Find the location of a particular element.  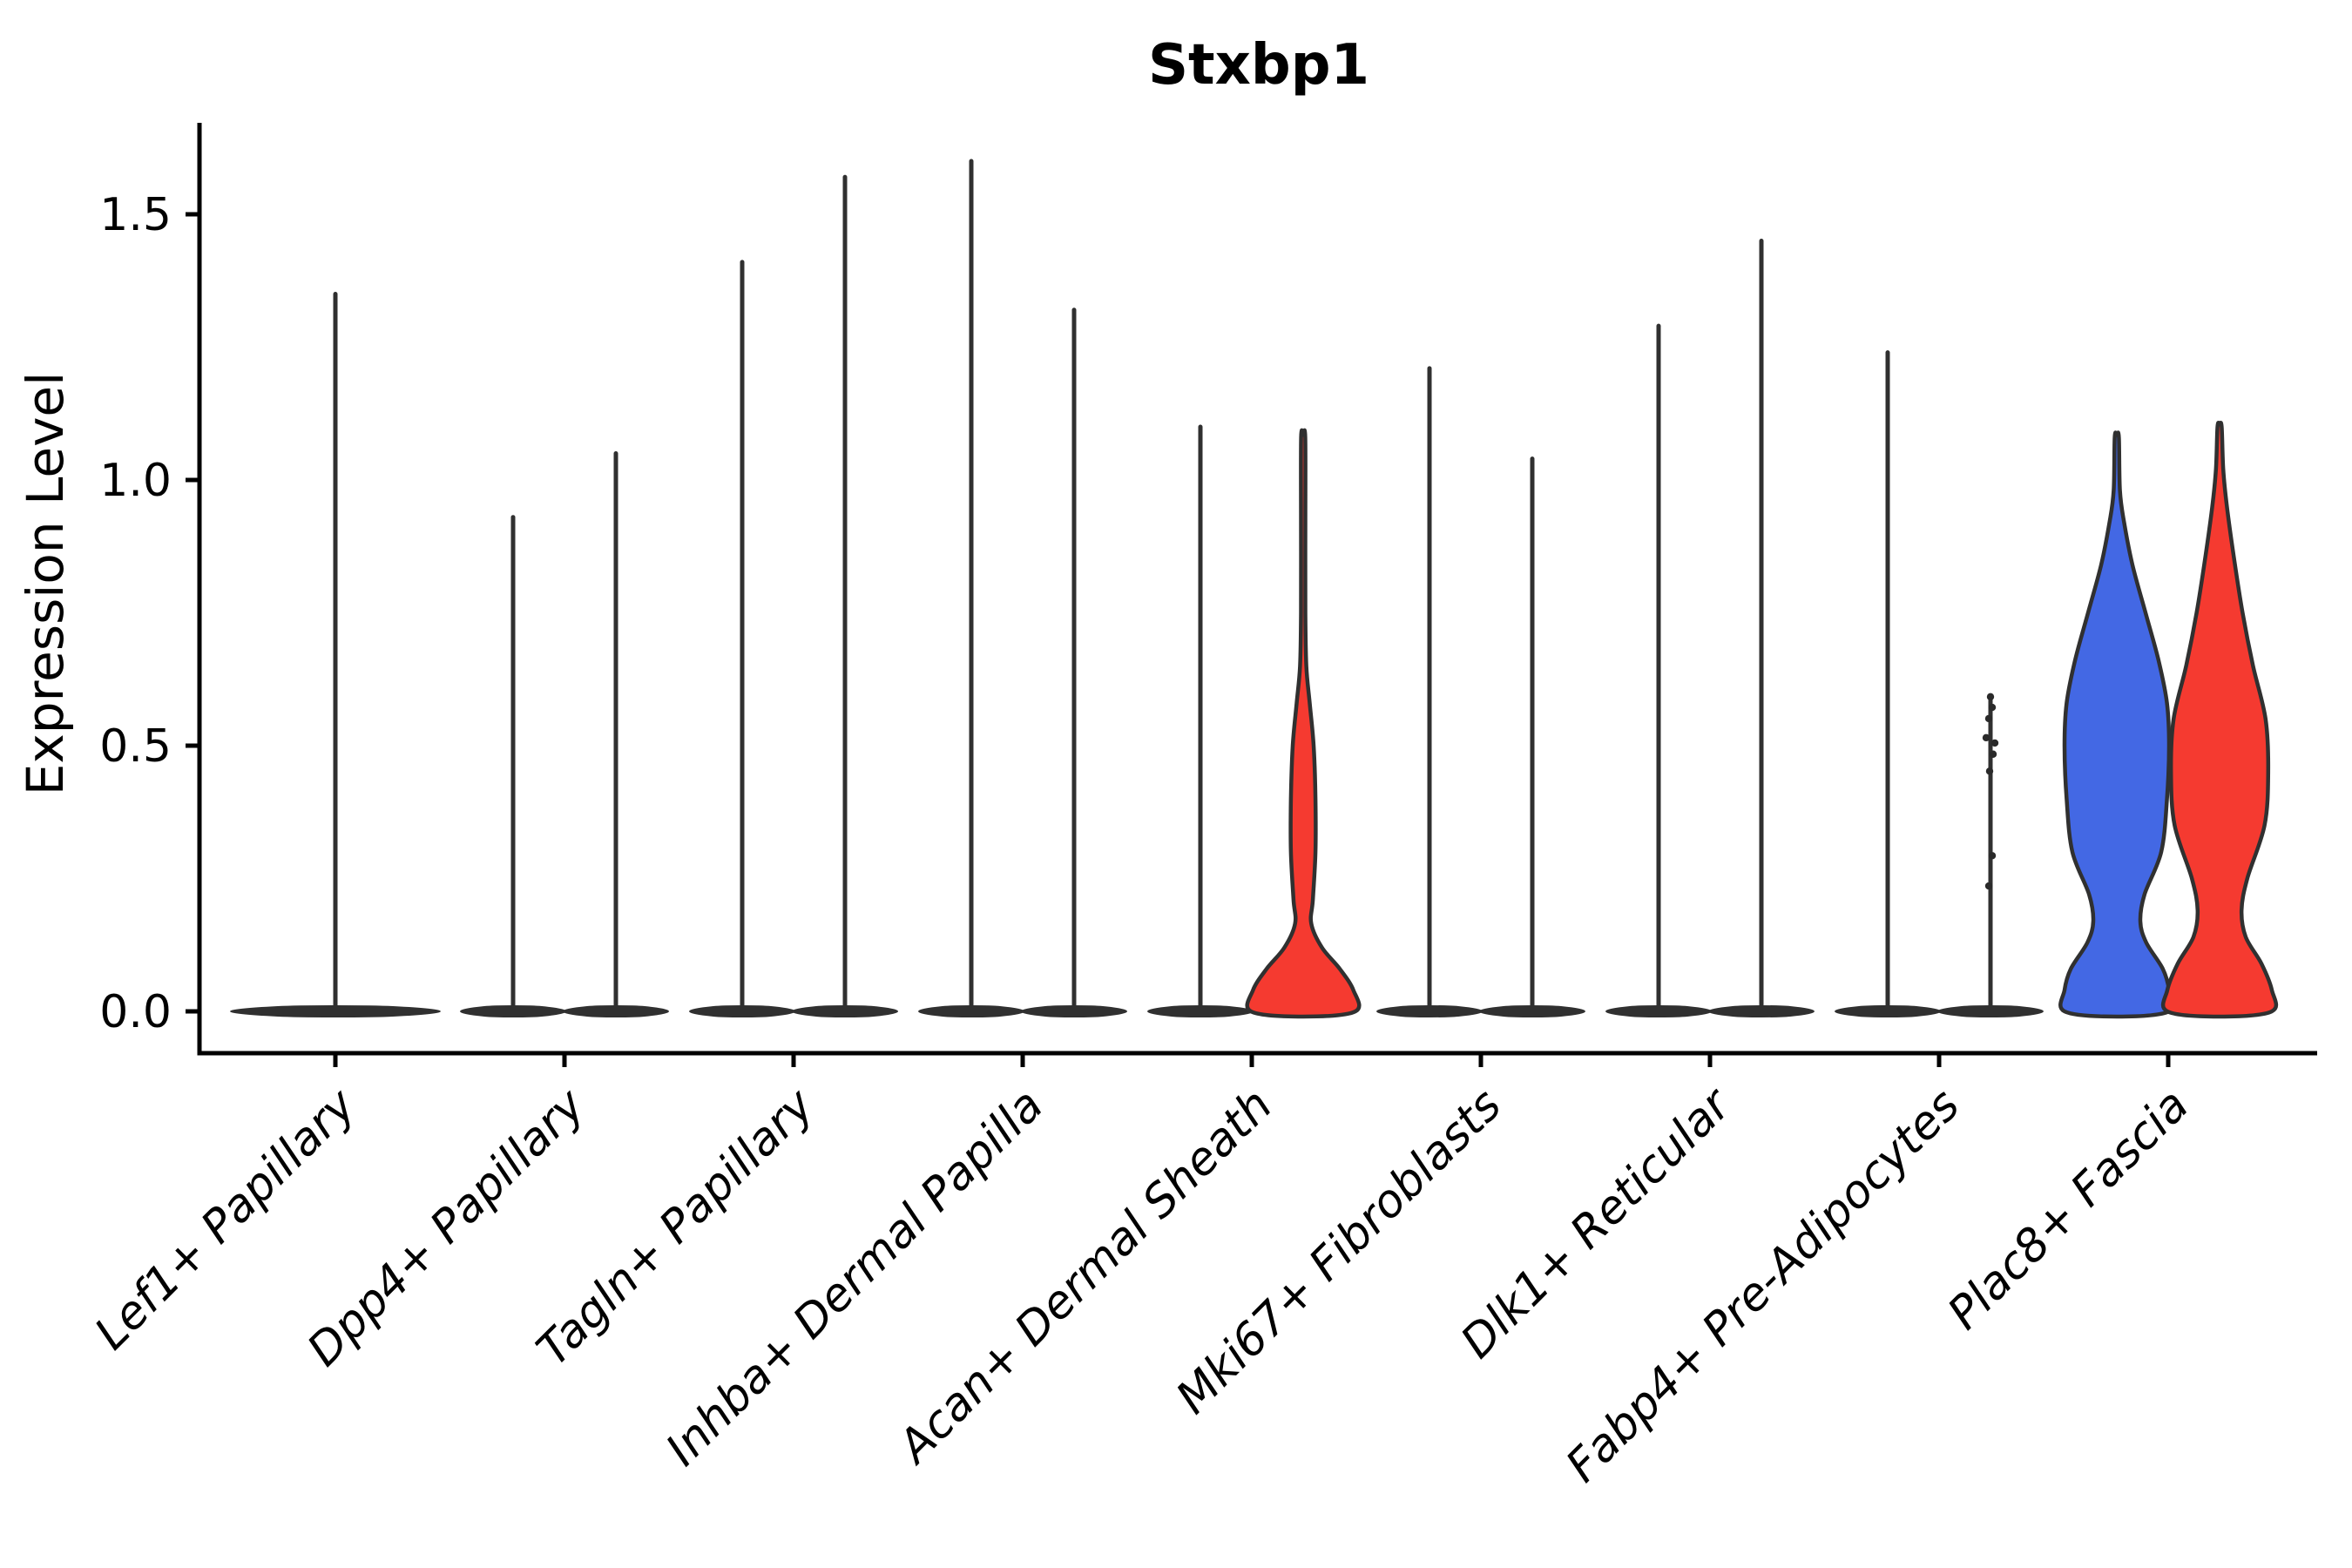

violin-dlk1-reticular-left is located at coordinates (1659, 670).